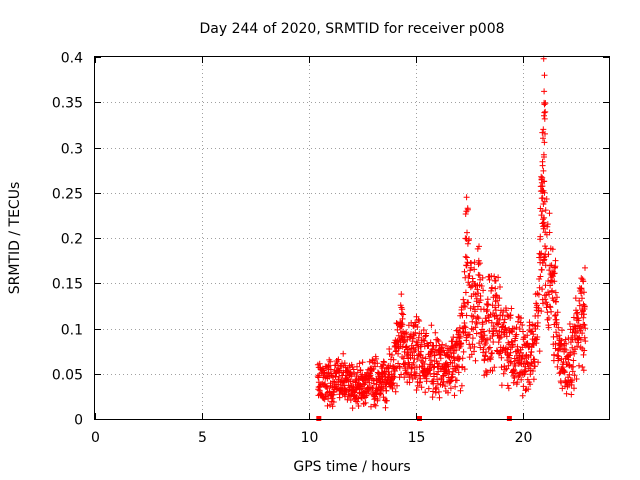  What do you see at coordinates (202, 438) in the screenshot?
I see `x-tick-label: 5` at bounding box center [202, 438].